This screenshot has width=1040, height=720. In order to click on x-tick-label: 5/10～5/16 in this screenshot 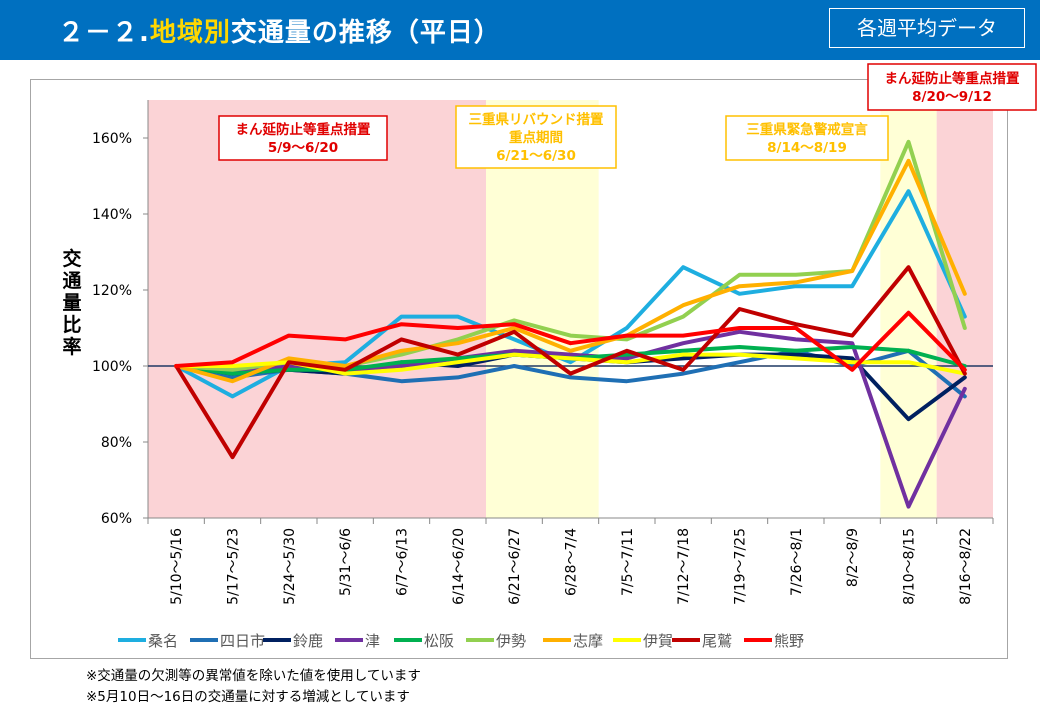, I will do `click(177, 566)`.